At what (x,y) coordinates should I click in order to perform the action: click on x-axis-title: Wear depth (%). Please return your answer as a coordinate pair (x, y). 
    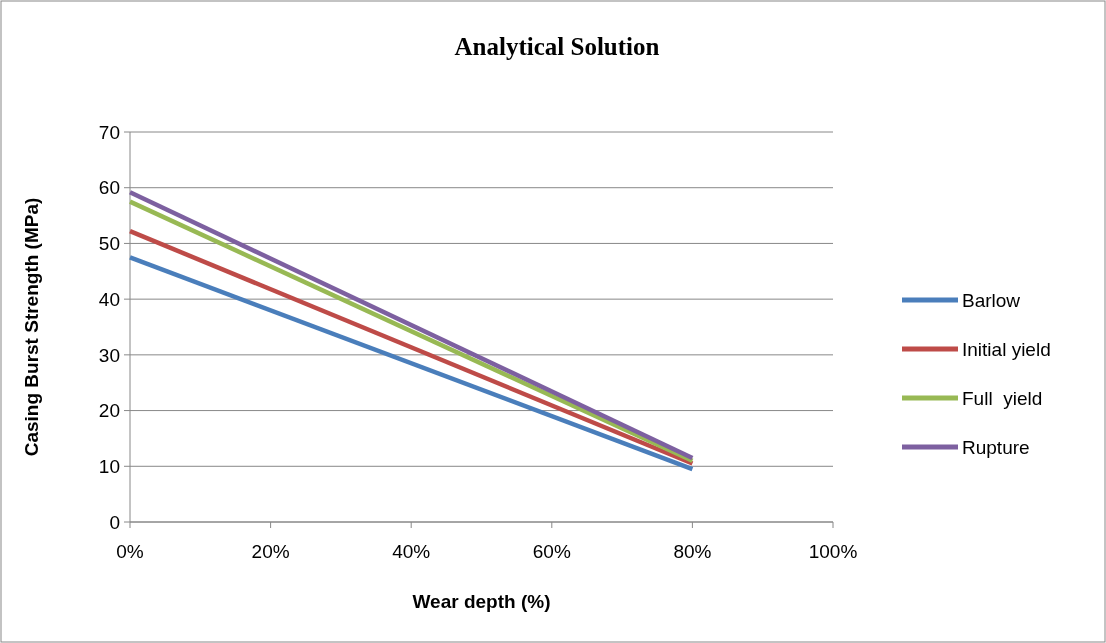
    Looking at the image, I should click on (481, 601).